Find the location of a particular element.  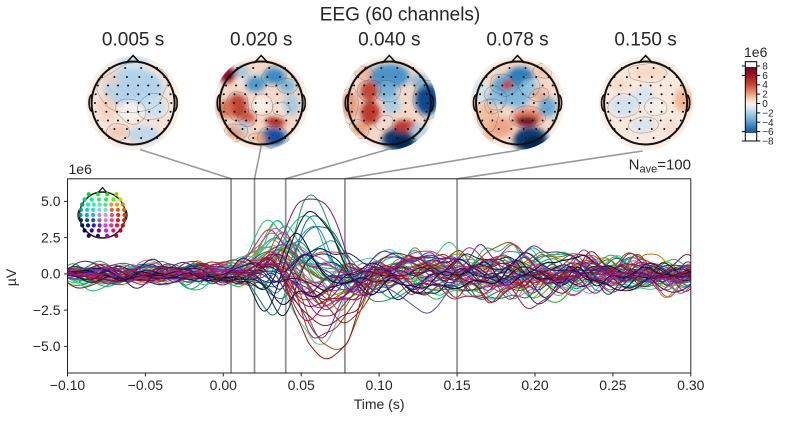

svg-text: −0.10 is located at coordinates (68, 385).